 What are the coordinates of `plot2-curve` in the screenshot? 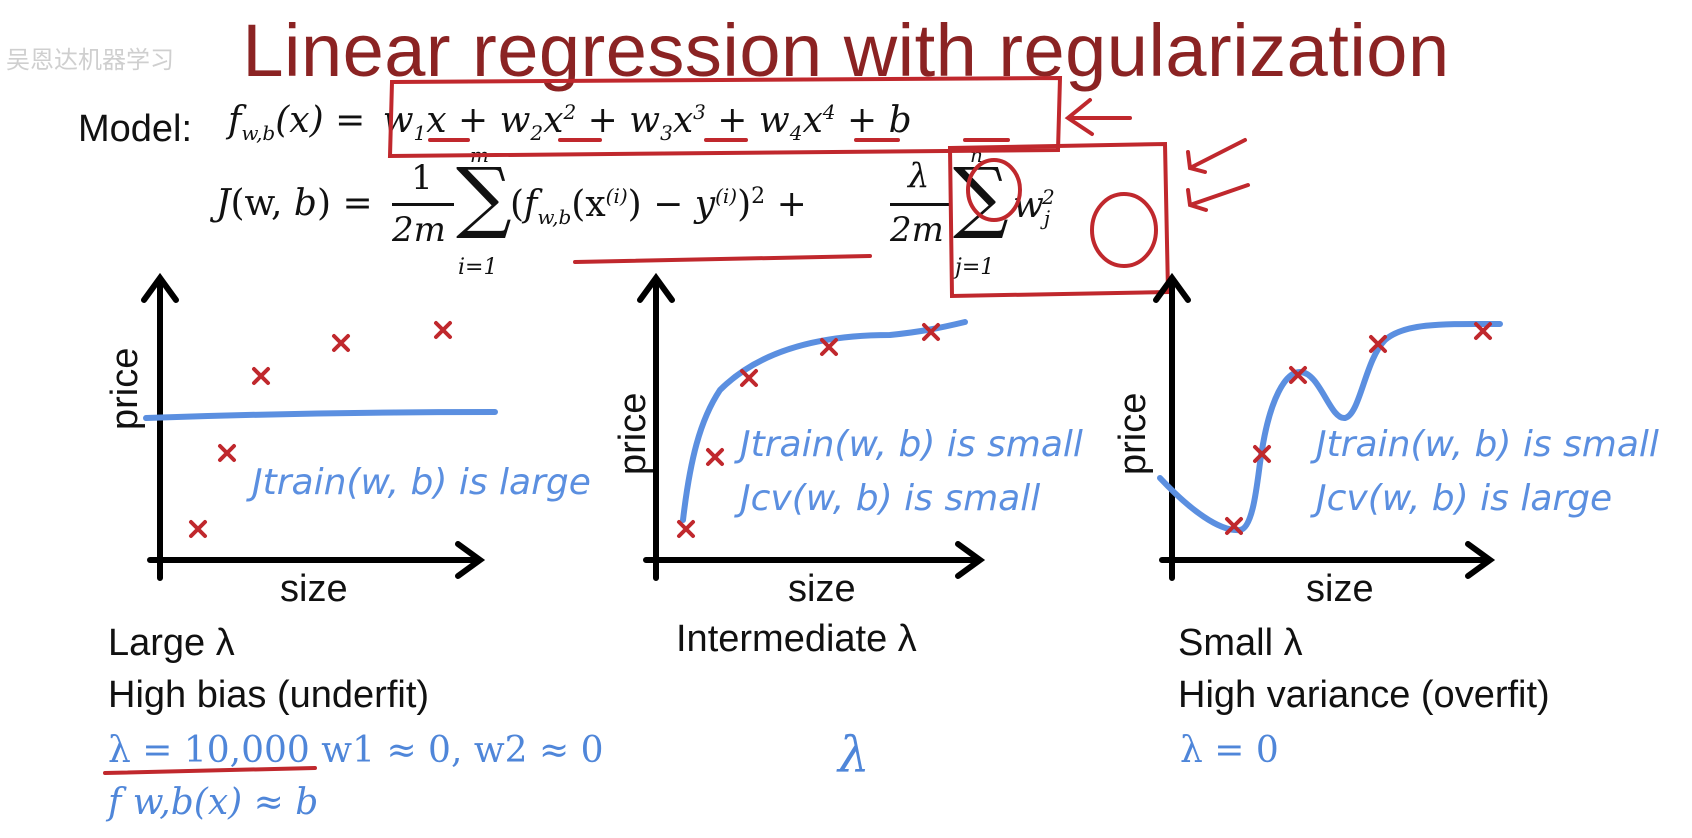 It's located at (824, 421).